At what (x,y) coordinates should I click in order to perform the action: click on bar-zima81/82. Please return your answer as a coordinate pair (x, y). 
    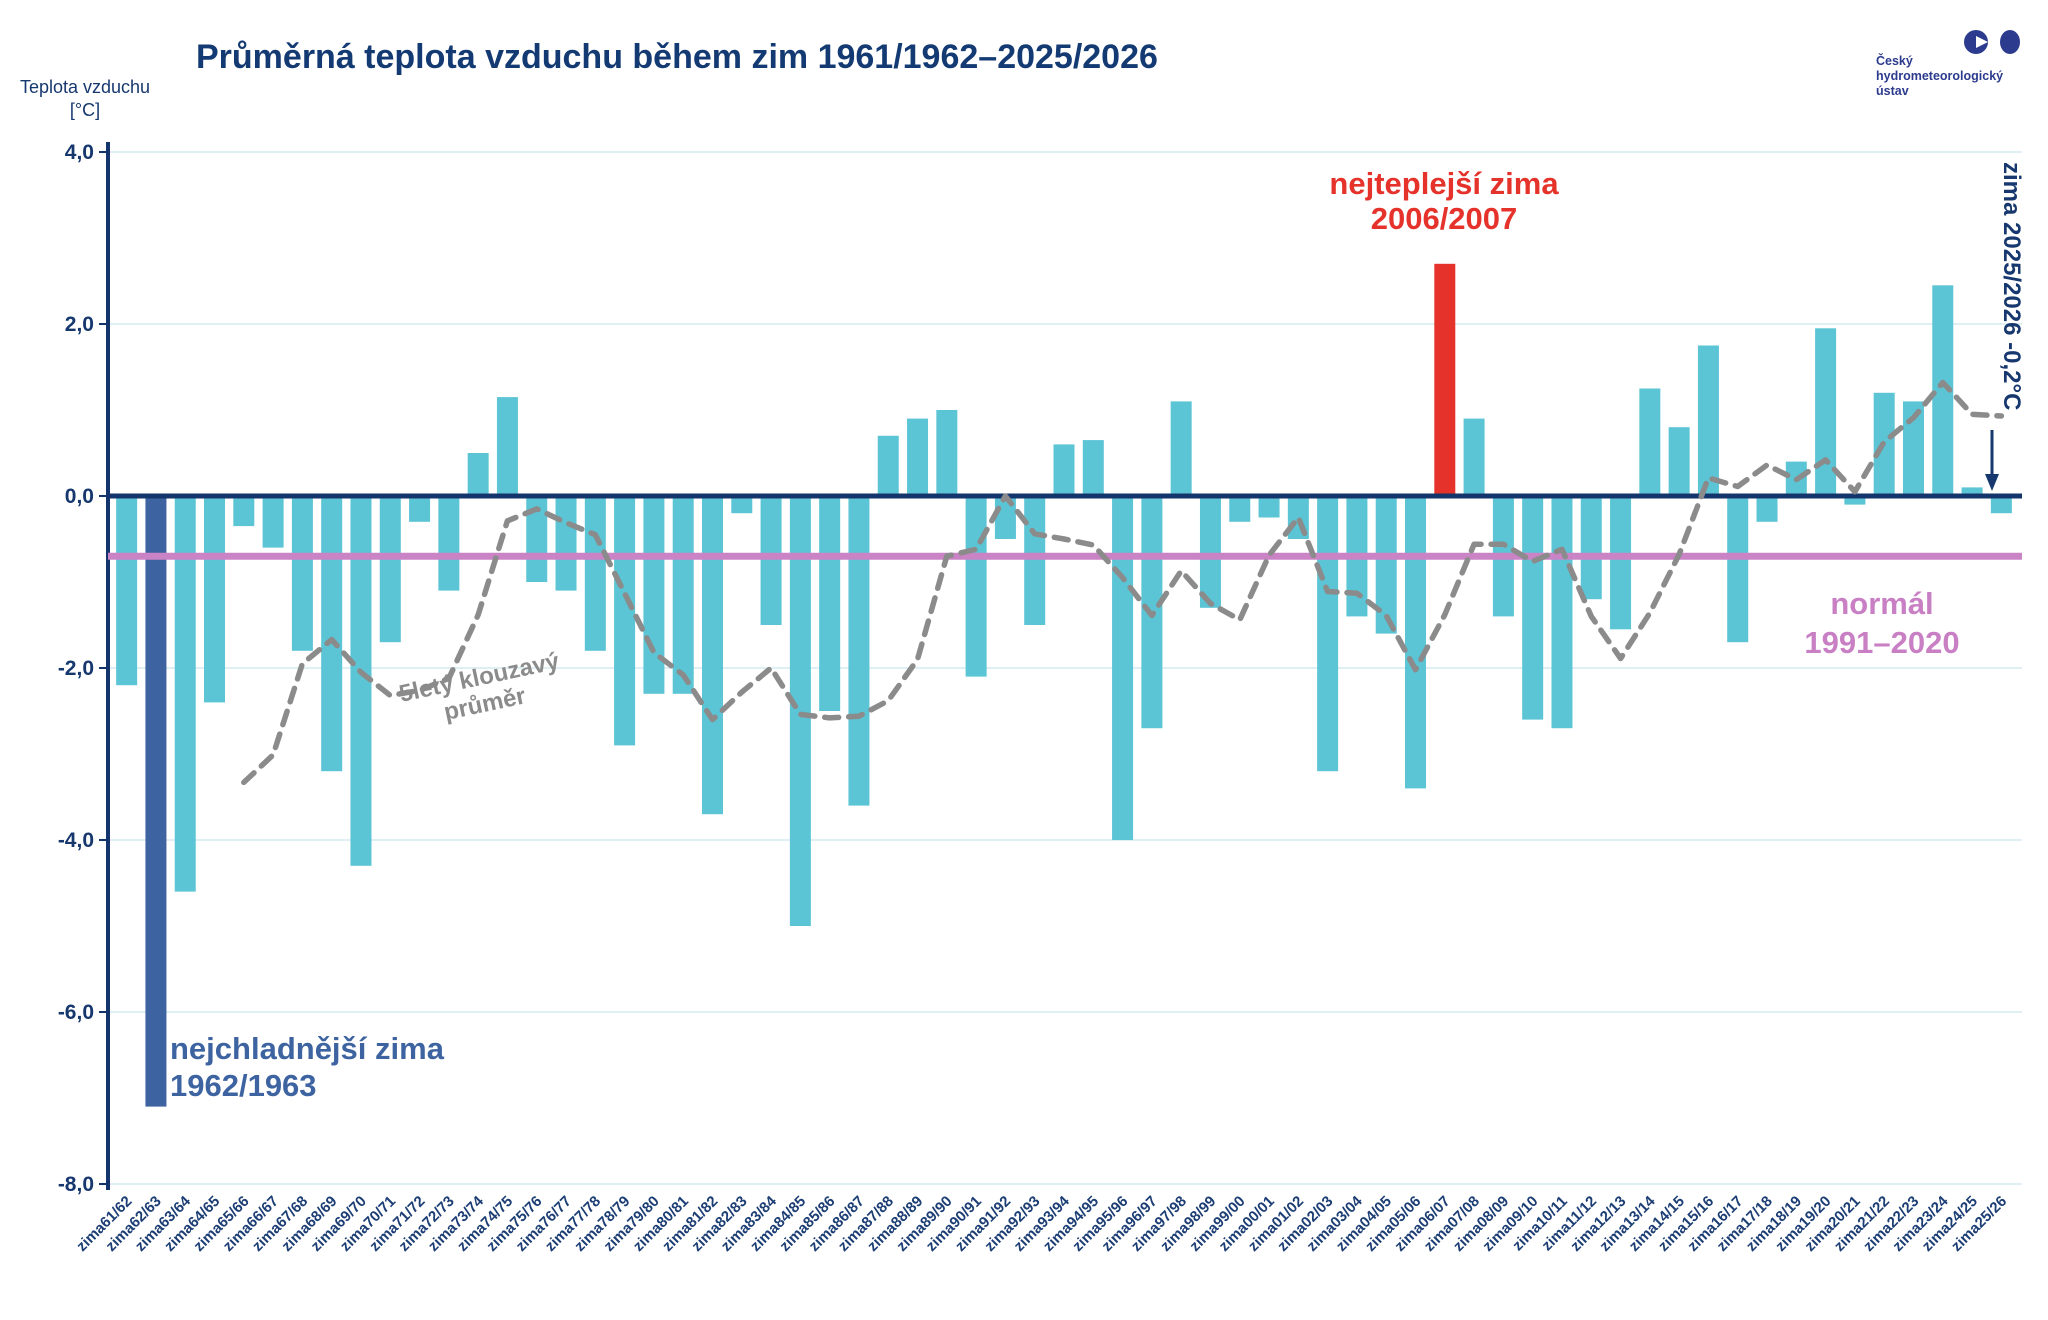
    Looking at the image, I should click on (712, 655).